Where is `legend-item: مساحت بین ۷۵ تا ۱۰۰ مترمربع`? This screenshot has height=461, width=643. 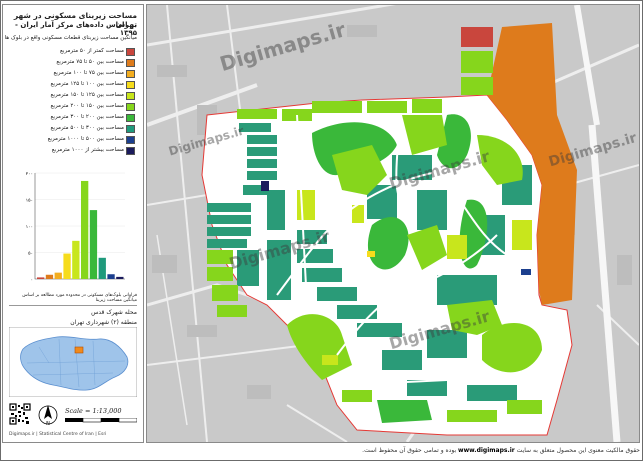
legend-item: مساحت بین ۷۵ تا ۱۰۰ مترمربع is located at coordinates (72, 73).